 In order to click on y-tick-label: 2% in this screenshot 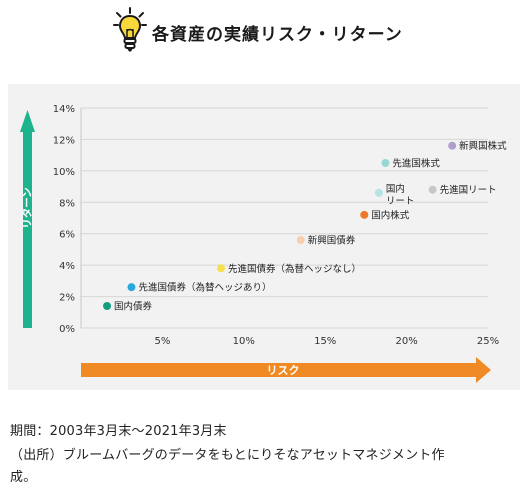, I will do `click(67, 298)`.